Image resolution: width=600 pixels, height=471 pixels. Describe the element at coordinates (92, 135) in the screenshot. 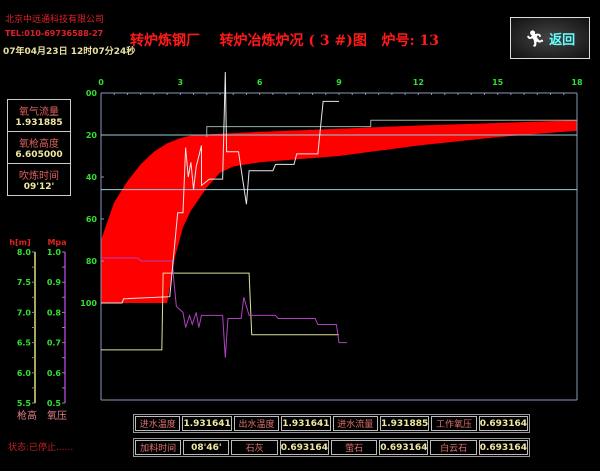

I see `y-tick-label: 20` at that location.